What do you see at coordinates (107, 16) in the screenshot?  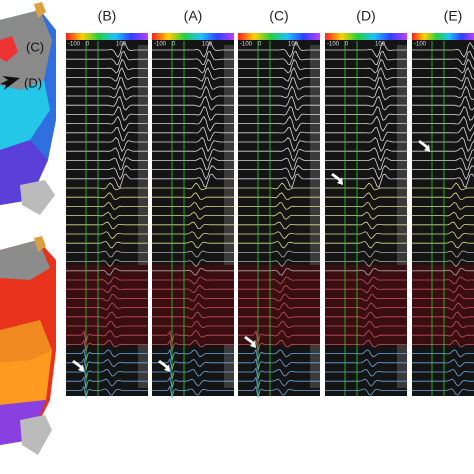 I see `panel-label: (B)` at bounding box center [107, 16].